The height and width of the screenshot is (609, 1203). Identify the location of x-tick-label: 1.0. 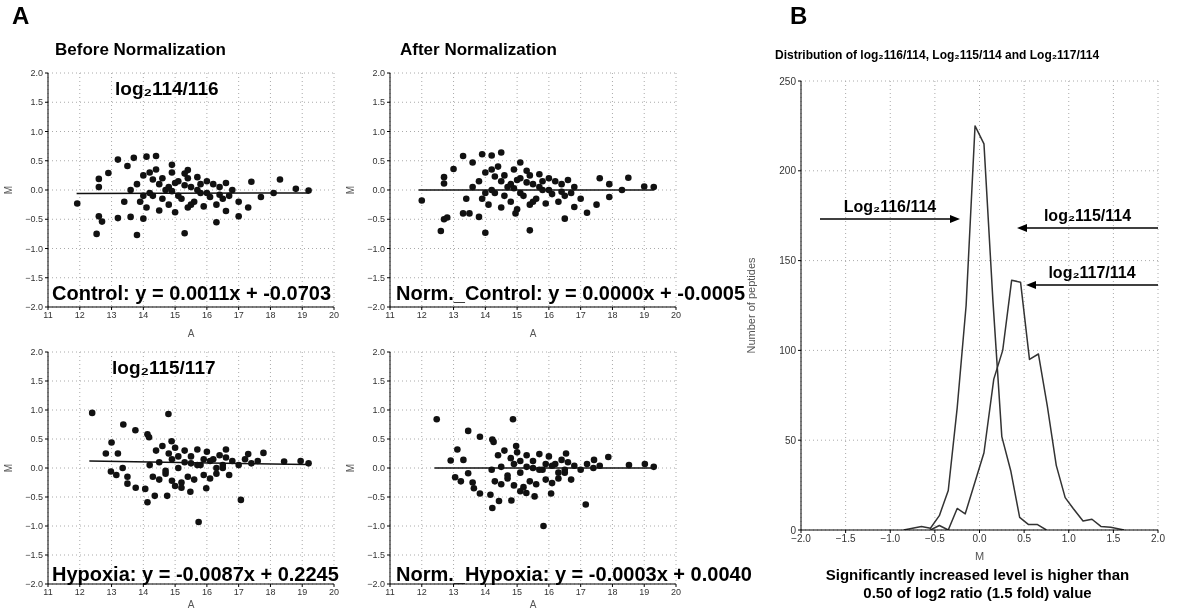
(1069, 539).